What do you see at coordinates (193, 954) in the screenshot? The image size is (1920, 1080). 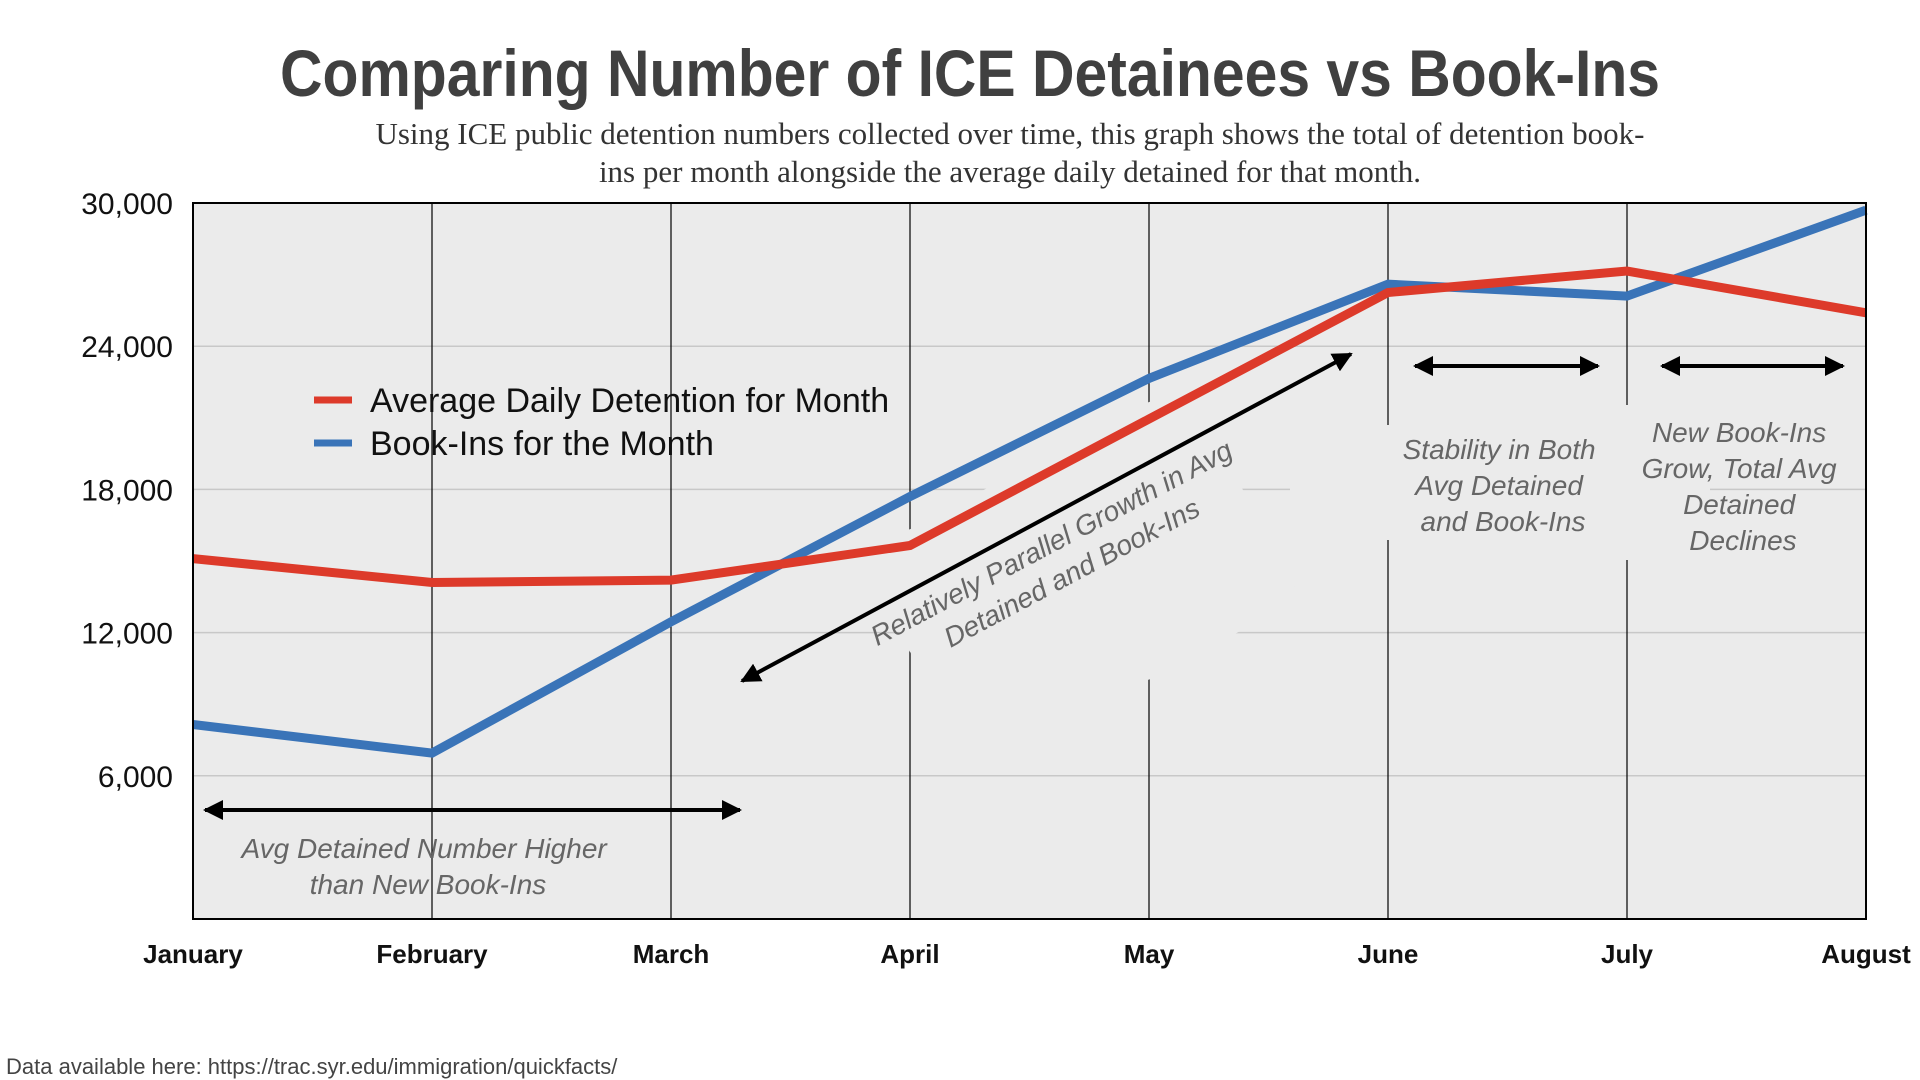 I see `x-tick-label: January` at bounding box center [193, 954].